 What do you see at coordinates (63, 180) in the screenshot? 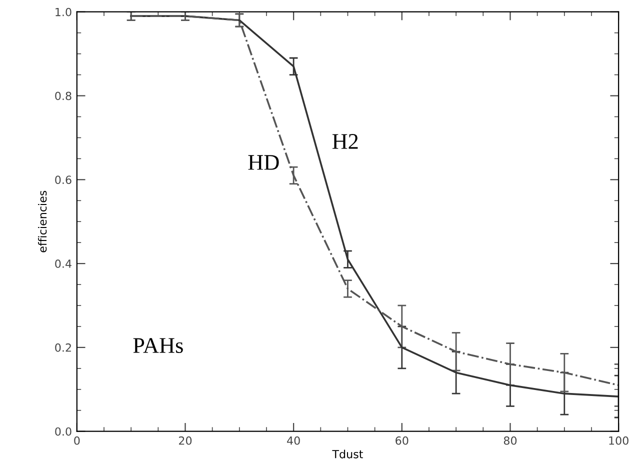
I see `y-tick-label: 0.6` at bounding box center [63, 180].